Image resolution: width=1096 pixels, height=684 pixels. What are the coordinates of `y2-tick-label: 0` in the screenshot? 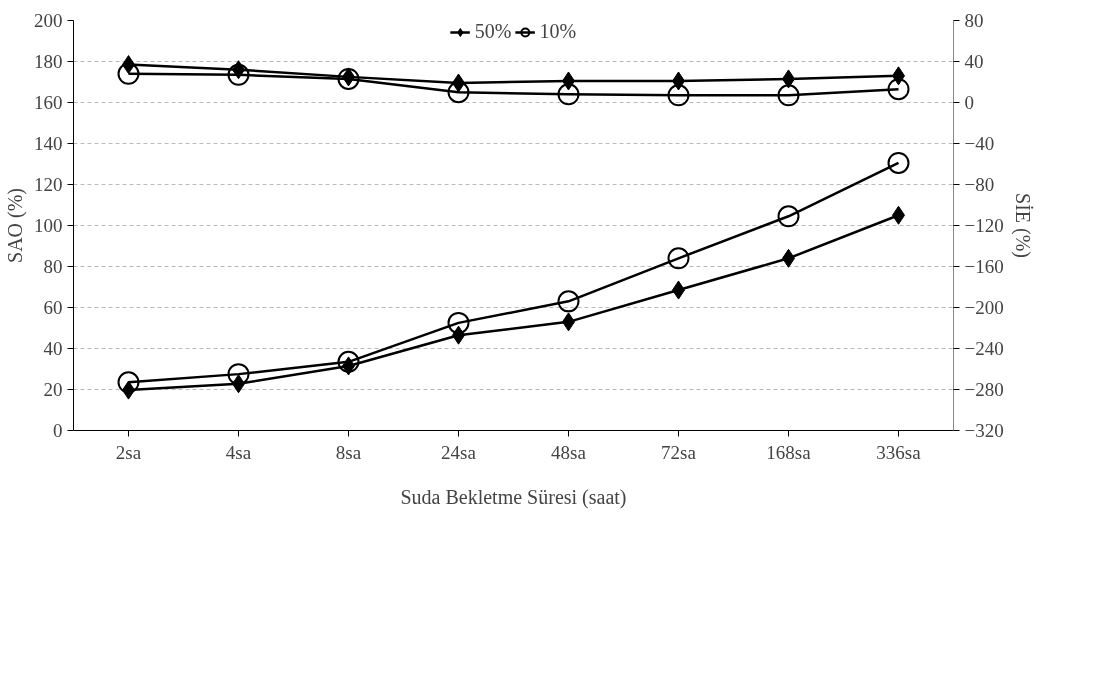 It's located at (969, 102).